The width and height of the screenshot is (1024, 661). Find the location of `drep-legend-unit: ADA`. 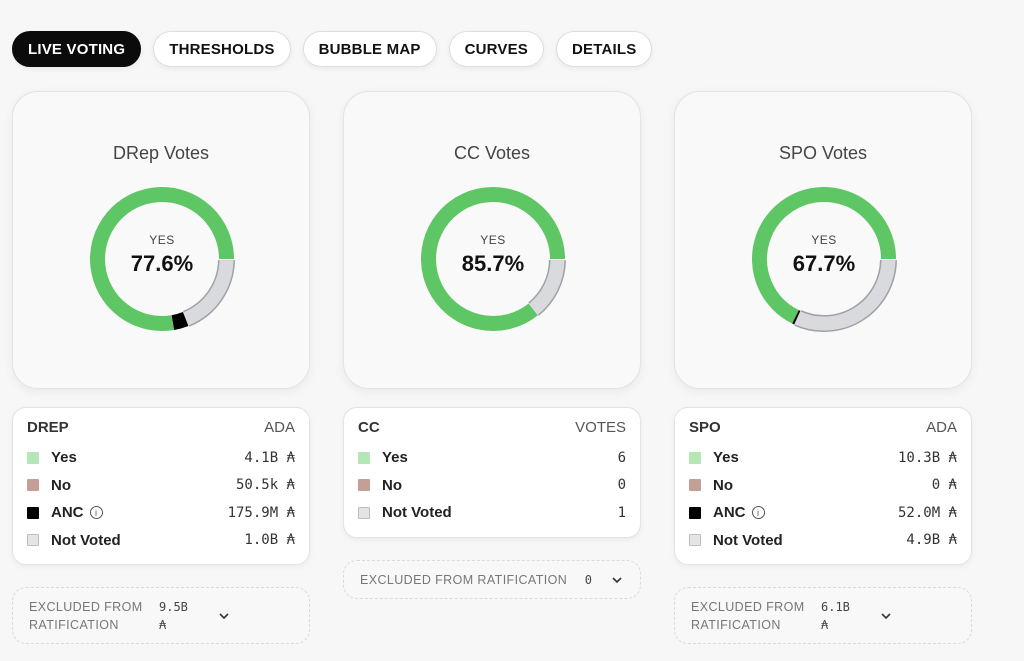

drep-legend-unit: ADA is located at coordinates (279, 427).